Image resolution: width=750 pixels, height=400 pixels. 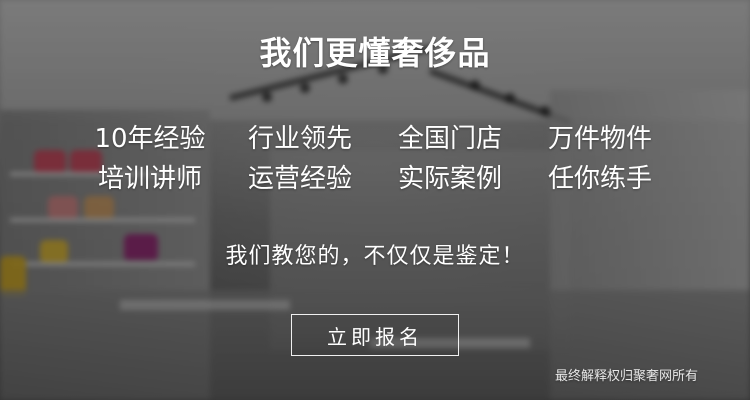 What do you see at coordinates (149, 179) in the screenshot?
I see `feature-item: 培训讲师` at bounding box center [149, 179].